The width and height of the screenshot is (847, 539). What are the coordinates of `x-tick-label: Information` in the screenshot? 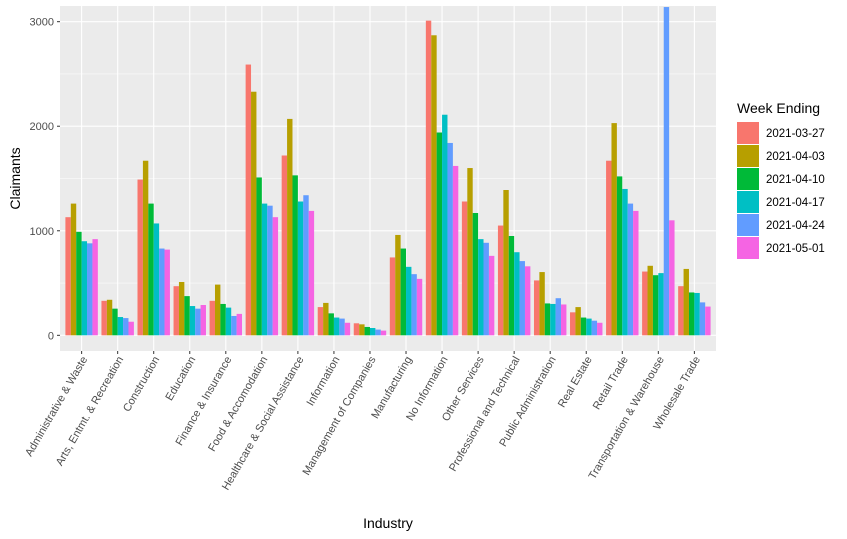 It's located at (324, 382).